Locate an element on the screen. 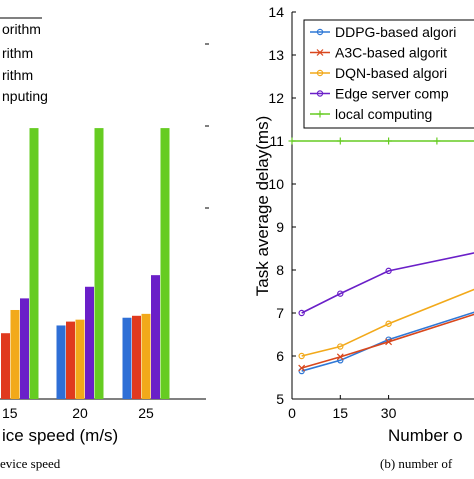  left-x-tick-label: 25 is located at coordinates (146, 413).